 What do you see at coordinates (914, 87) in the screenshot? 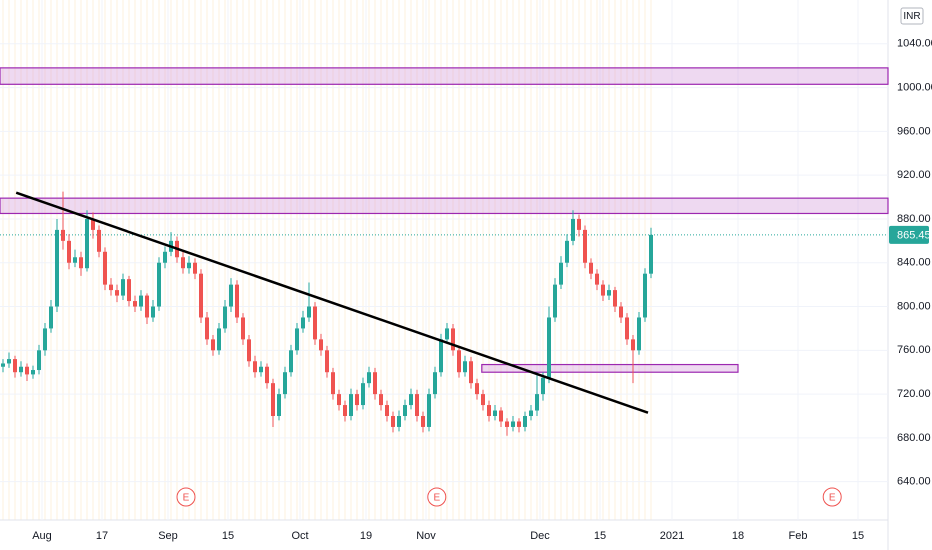
I see `y-tick-label: 1000.00` at bounding box center [914, 87].